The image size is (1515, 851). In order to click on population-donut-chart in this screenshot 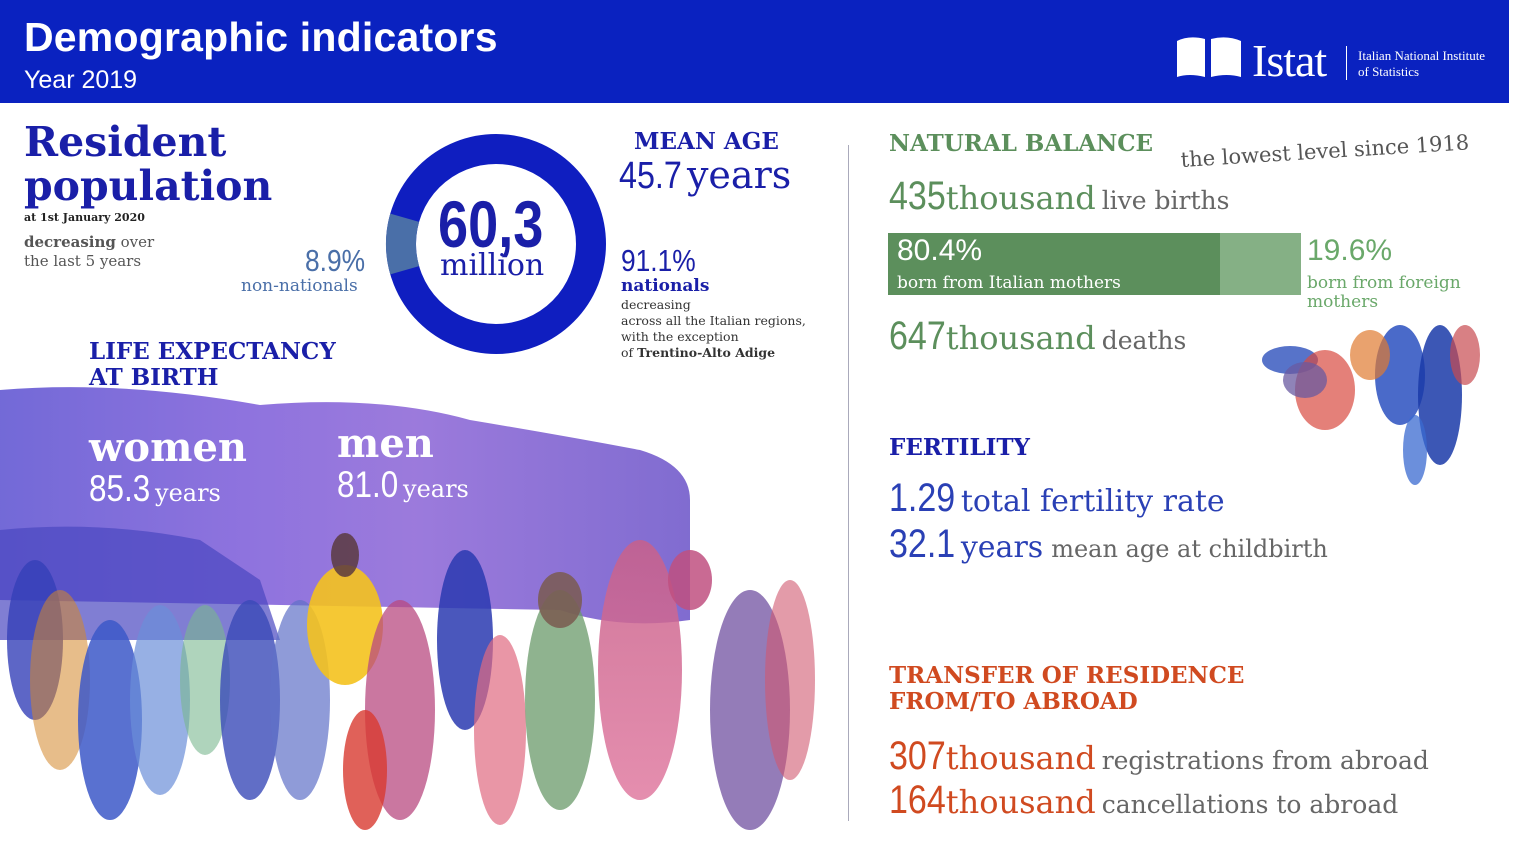, I will do `click(496, 244)`.